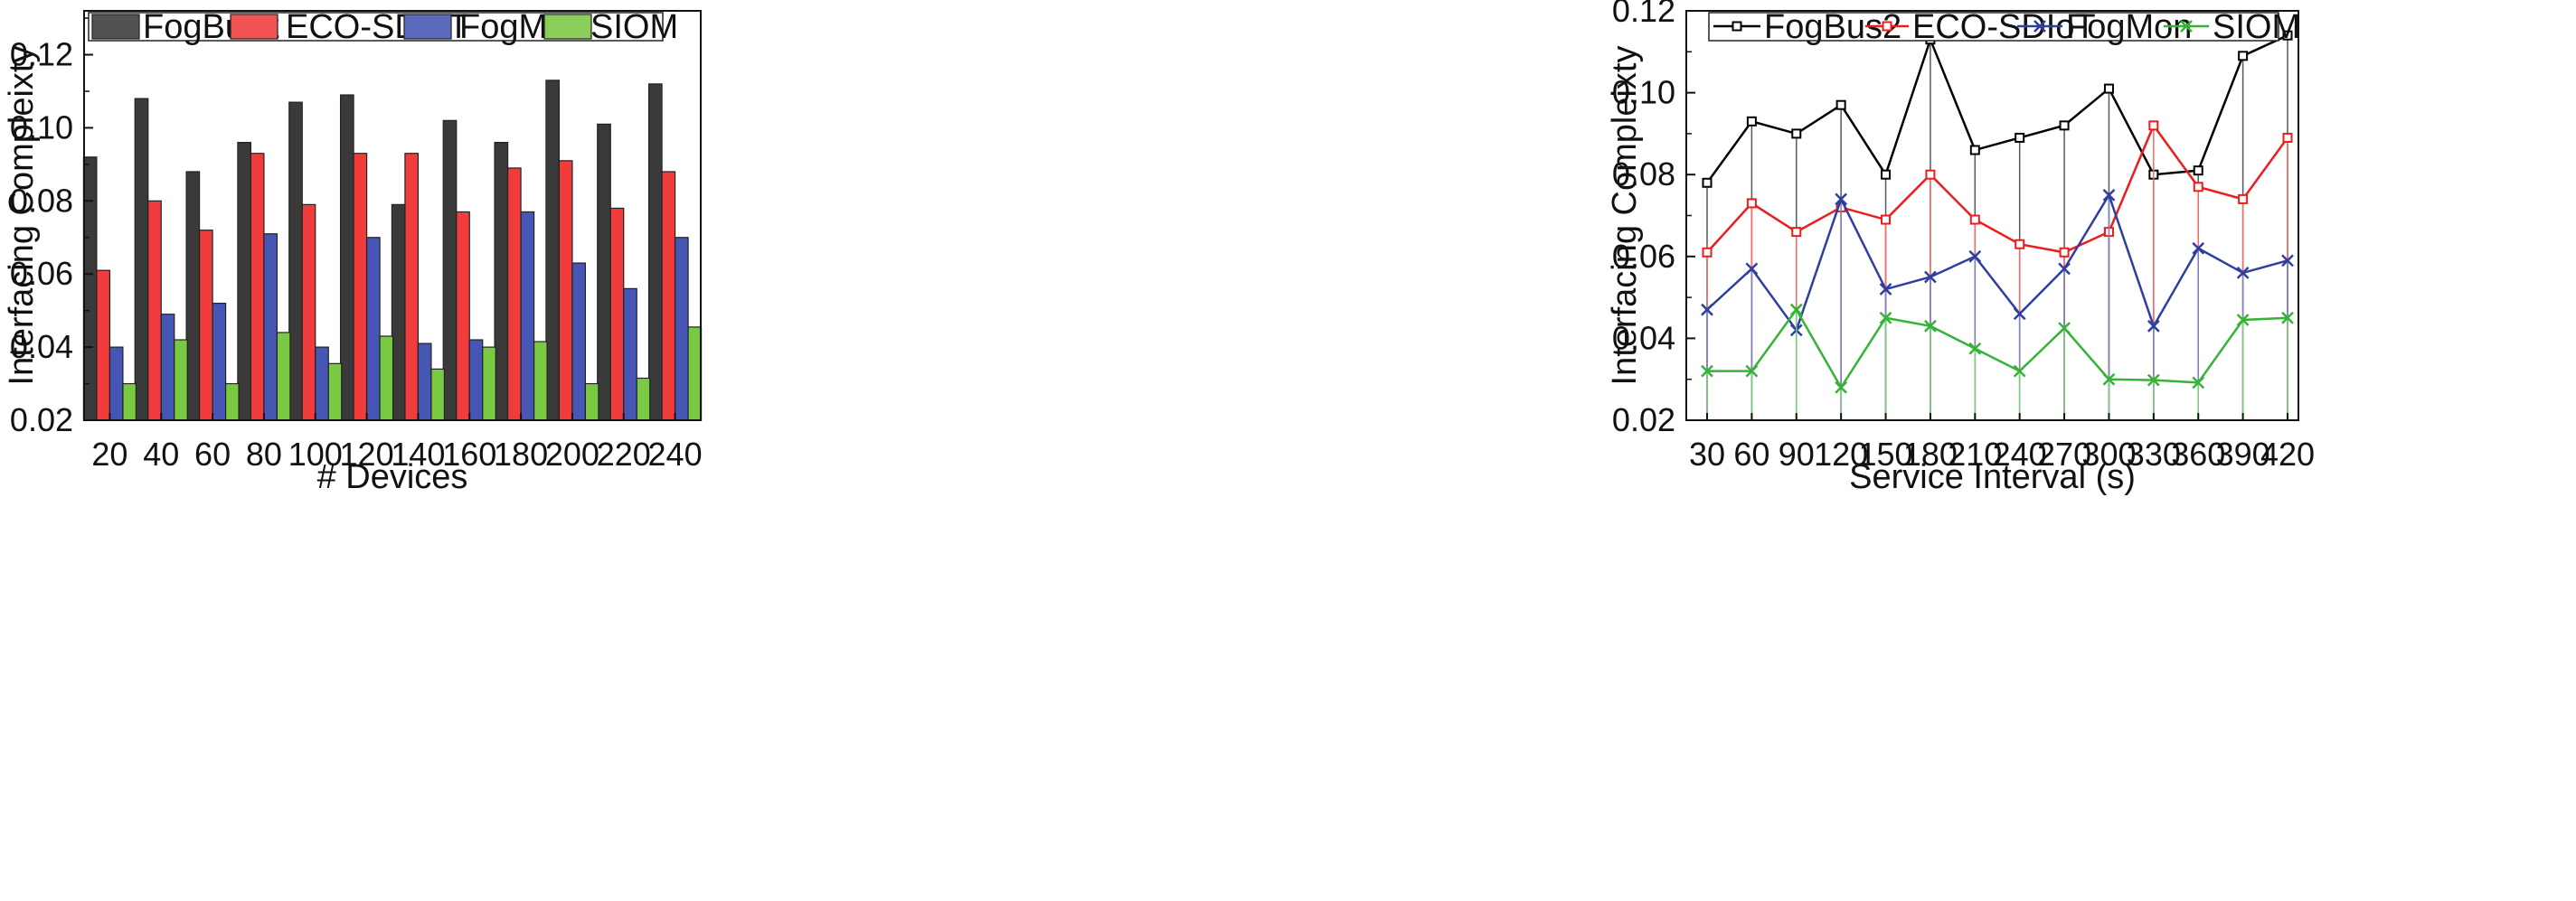 This screenshot has height=901, width=2576. I want to click on series-line, so click(1997, 188).